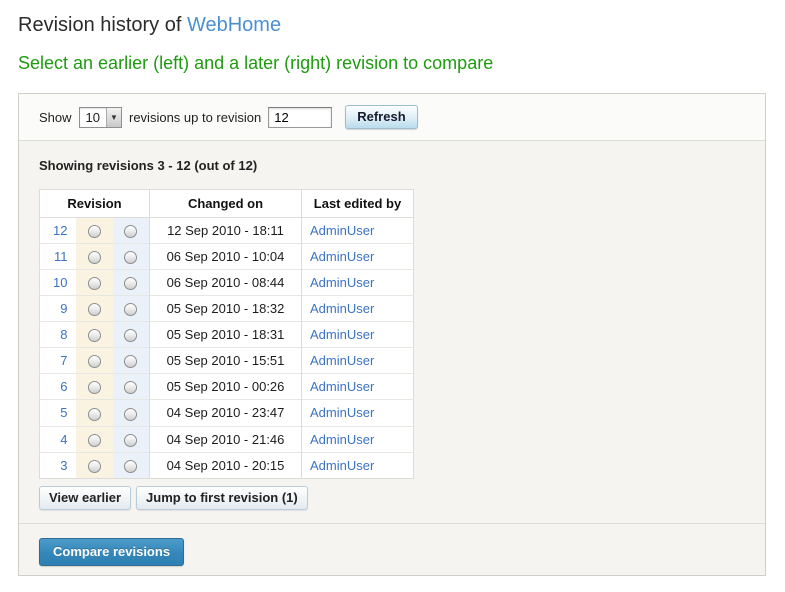 The height and width of the screenshot is (592, 785). I want to click on table-row: 8 05 Sep 2010 - 18:31 AdminUser, so click(226, 334).